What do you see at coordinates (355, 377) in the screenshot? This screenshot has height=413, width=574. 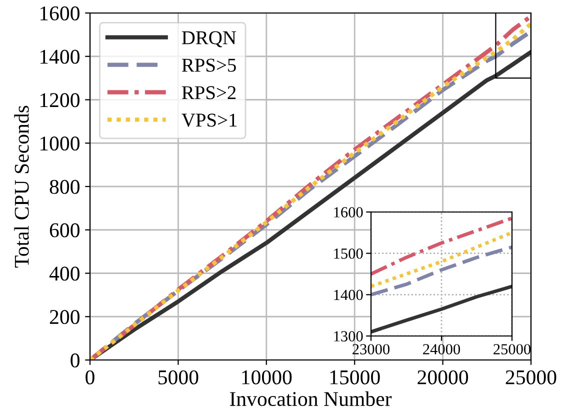 I see `x-tick-label: 15000` at bounding box center [355, 377].